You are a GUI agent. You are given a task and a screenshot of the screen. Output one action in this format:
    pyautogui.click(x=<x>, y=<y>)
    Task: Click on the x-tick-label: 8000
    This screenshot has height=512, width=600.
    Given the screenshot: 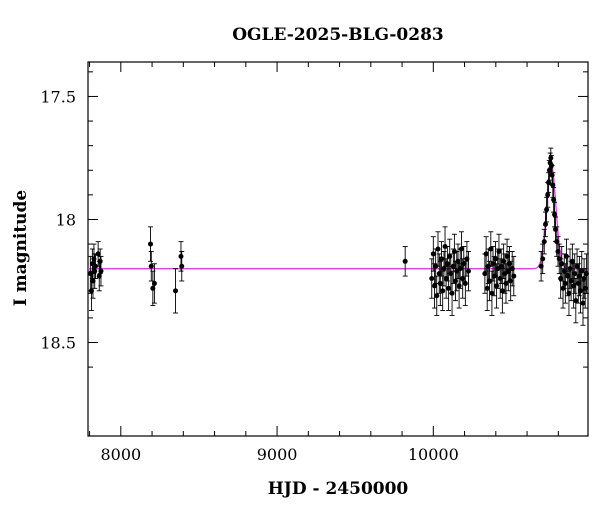 What is the action you would take?
    pyautogui.click(x=120, y=454)
    